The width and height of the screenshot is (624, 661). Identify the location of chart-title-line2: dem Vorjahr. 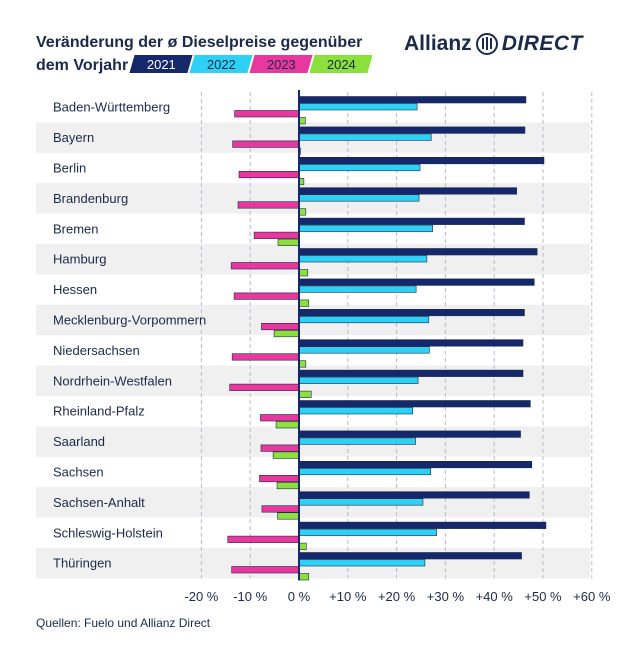
(82, 65).